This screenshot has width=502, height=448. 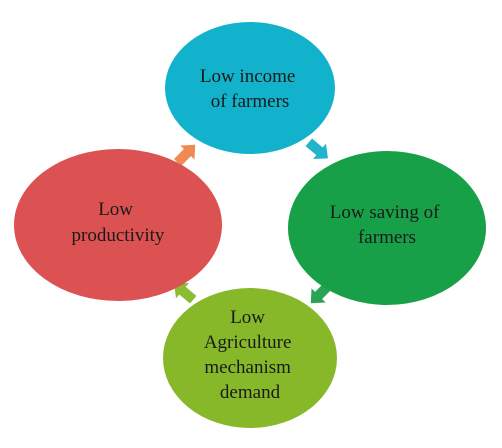 I want to click on node-low-agri-demand-line-3: mechanism, so click(x=247, y=367).